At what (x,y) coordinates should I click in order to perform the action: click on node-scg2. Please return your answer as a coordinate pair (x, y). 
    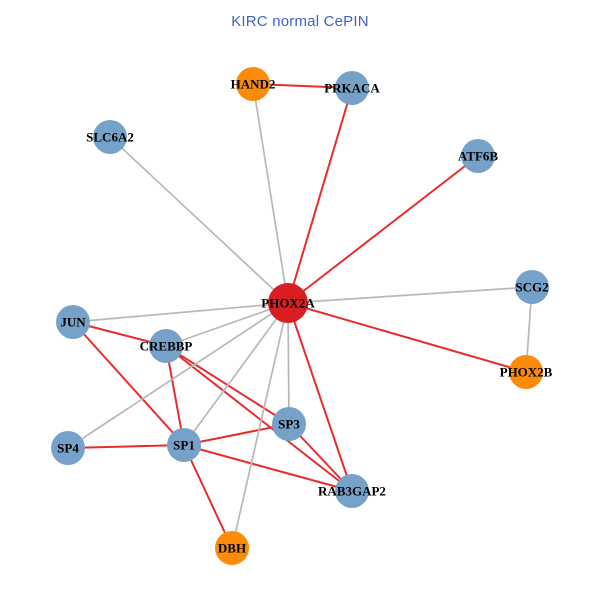
    Looking at the image, I should click on (532, 287).